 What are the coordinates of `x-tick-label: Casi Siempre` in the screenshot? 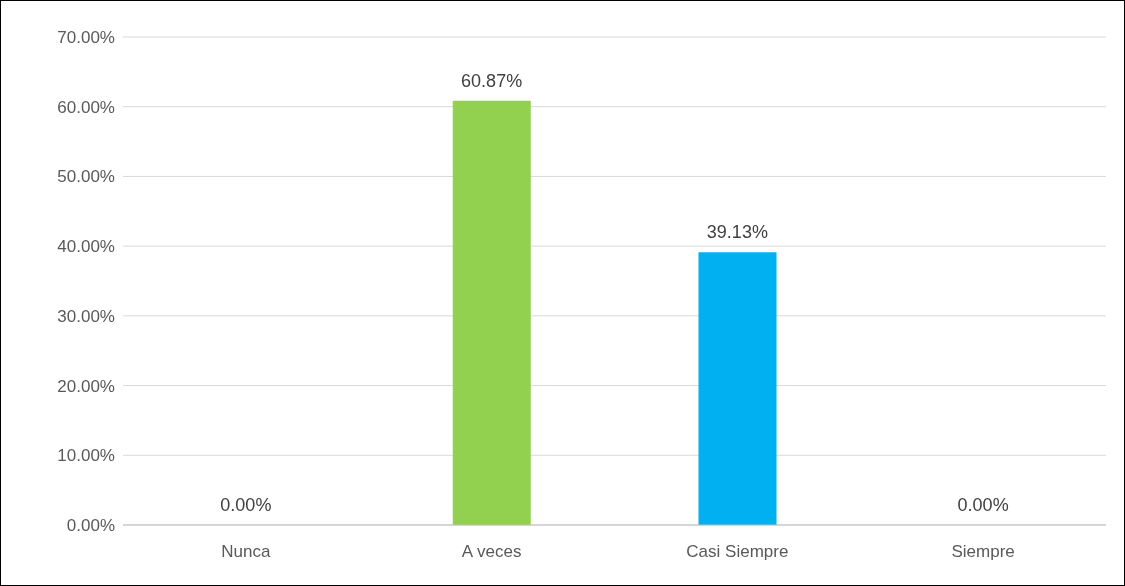 It's located at (737, 552).